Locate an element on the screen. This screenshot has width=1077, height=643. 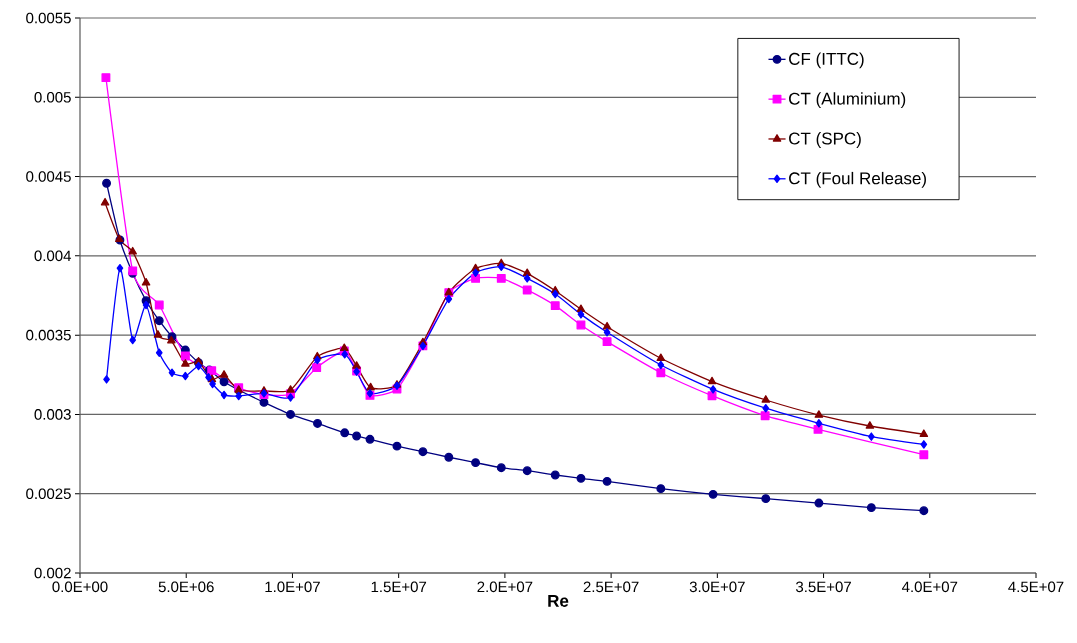
y-tick-label: 0.0025 is located at coordinates (48, 494).